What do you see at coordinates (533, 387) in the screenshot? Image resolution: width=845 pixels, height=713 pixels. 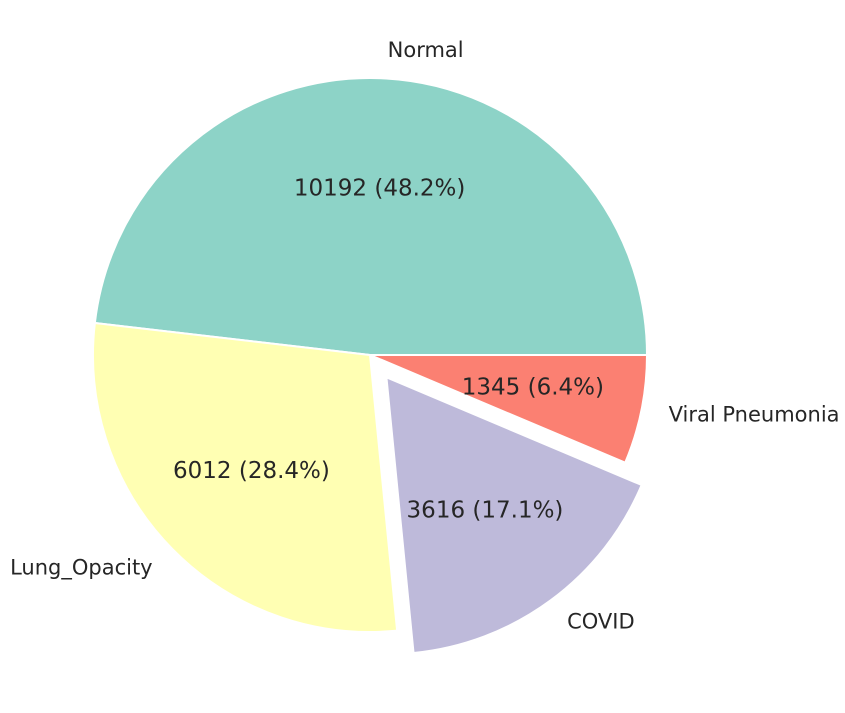 I see `slice-value-viral-pneumonia: 1345 (6.4%)` at bounding box center [533, 387].